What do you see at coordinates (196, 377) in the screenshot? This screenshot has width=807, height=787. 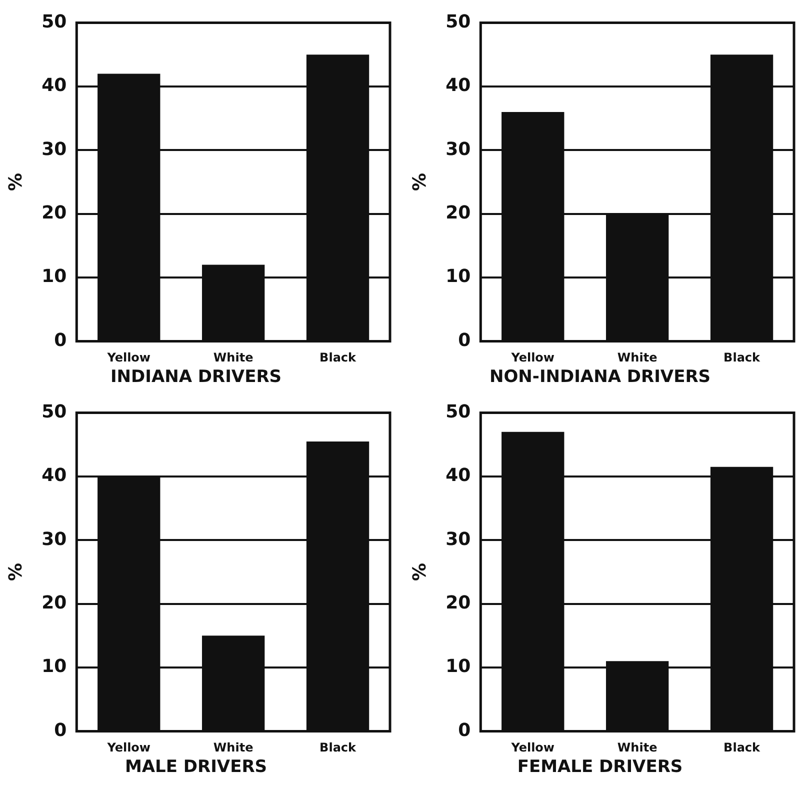 I see `text: INDIANA DRIVERS` at bounding box center [196, 377].